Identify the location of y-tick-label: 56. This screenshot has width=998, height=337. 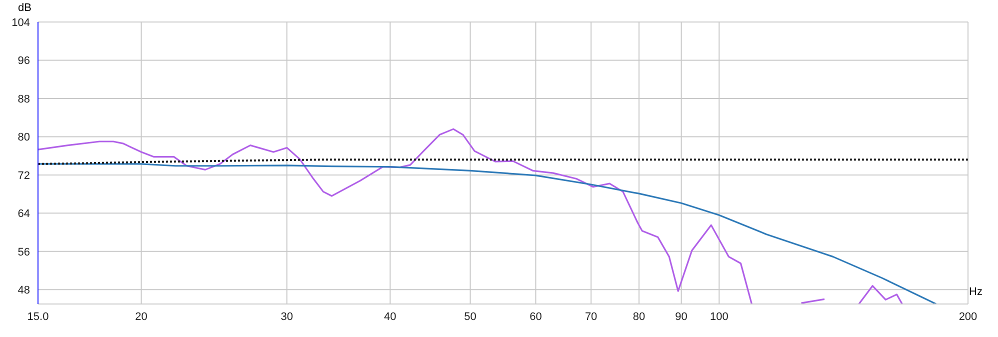
(24, 252).